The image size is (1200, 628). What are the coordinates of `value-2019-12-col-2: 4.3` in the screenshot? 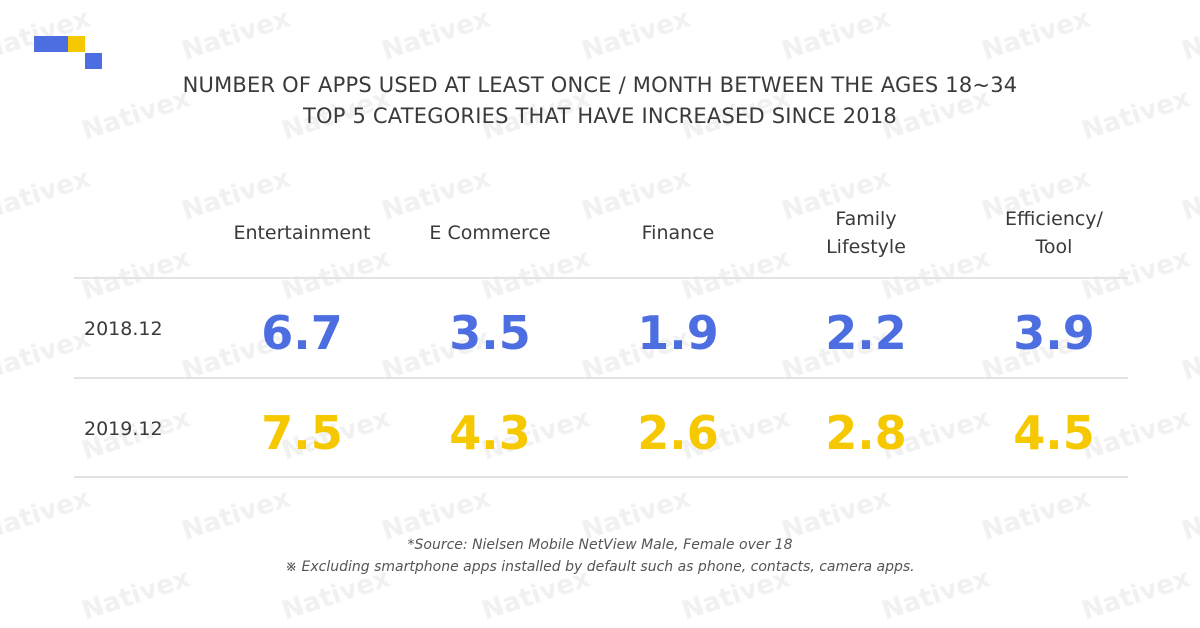 It's located at (490, 433).